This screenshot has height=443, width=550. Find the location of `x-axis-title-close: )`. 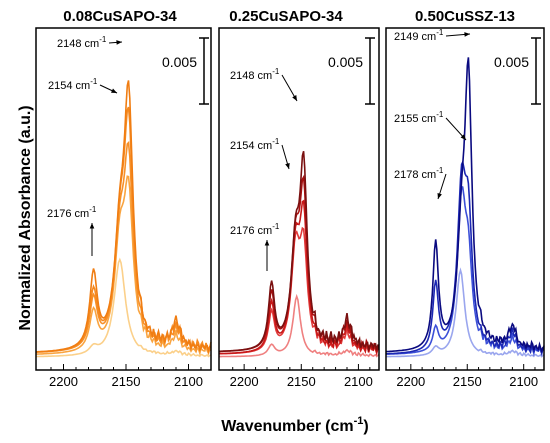

x-axis-title-close: ) is located at coordinates (365, 426).